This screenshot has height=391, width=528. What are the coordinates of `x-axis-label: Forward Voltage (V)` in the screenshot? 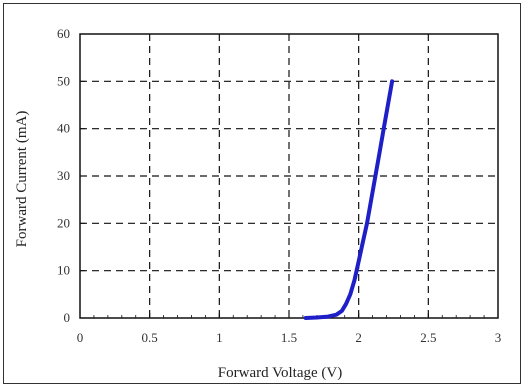 It's located at (280, 373).